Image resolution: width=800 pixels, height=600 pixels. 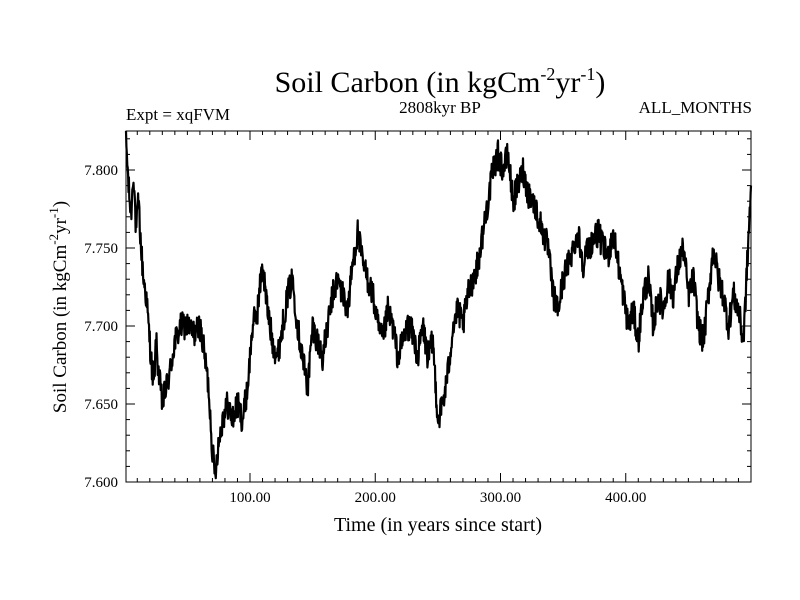 What do you see at coordinates (101, 249) in the screenshot?
I see `y-tick-label: 7.750` at bounding box center [101, 249].